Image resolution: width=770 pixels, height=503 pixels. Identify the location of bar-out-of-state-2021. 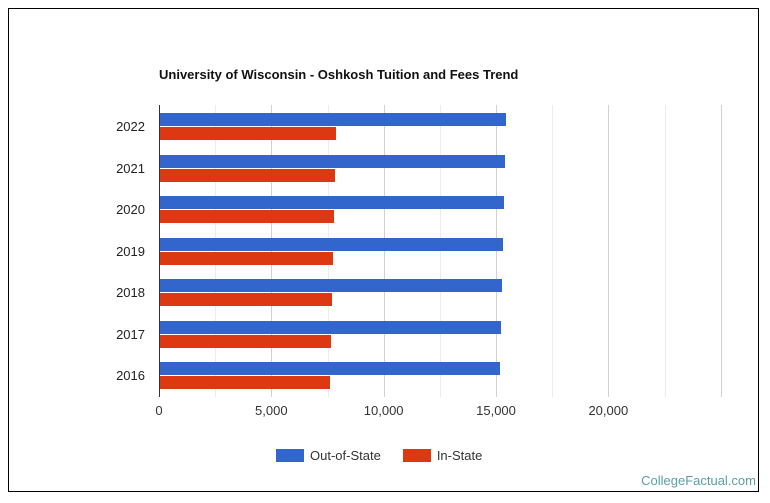
(332, 161).